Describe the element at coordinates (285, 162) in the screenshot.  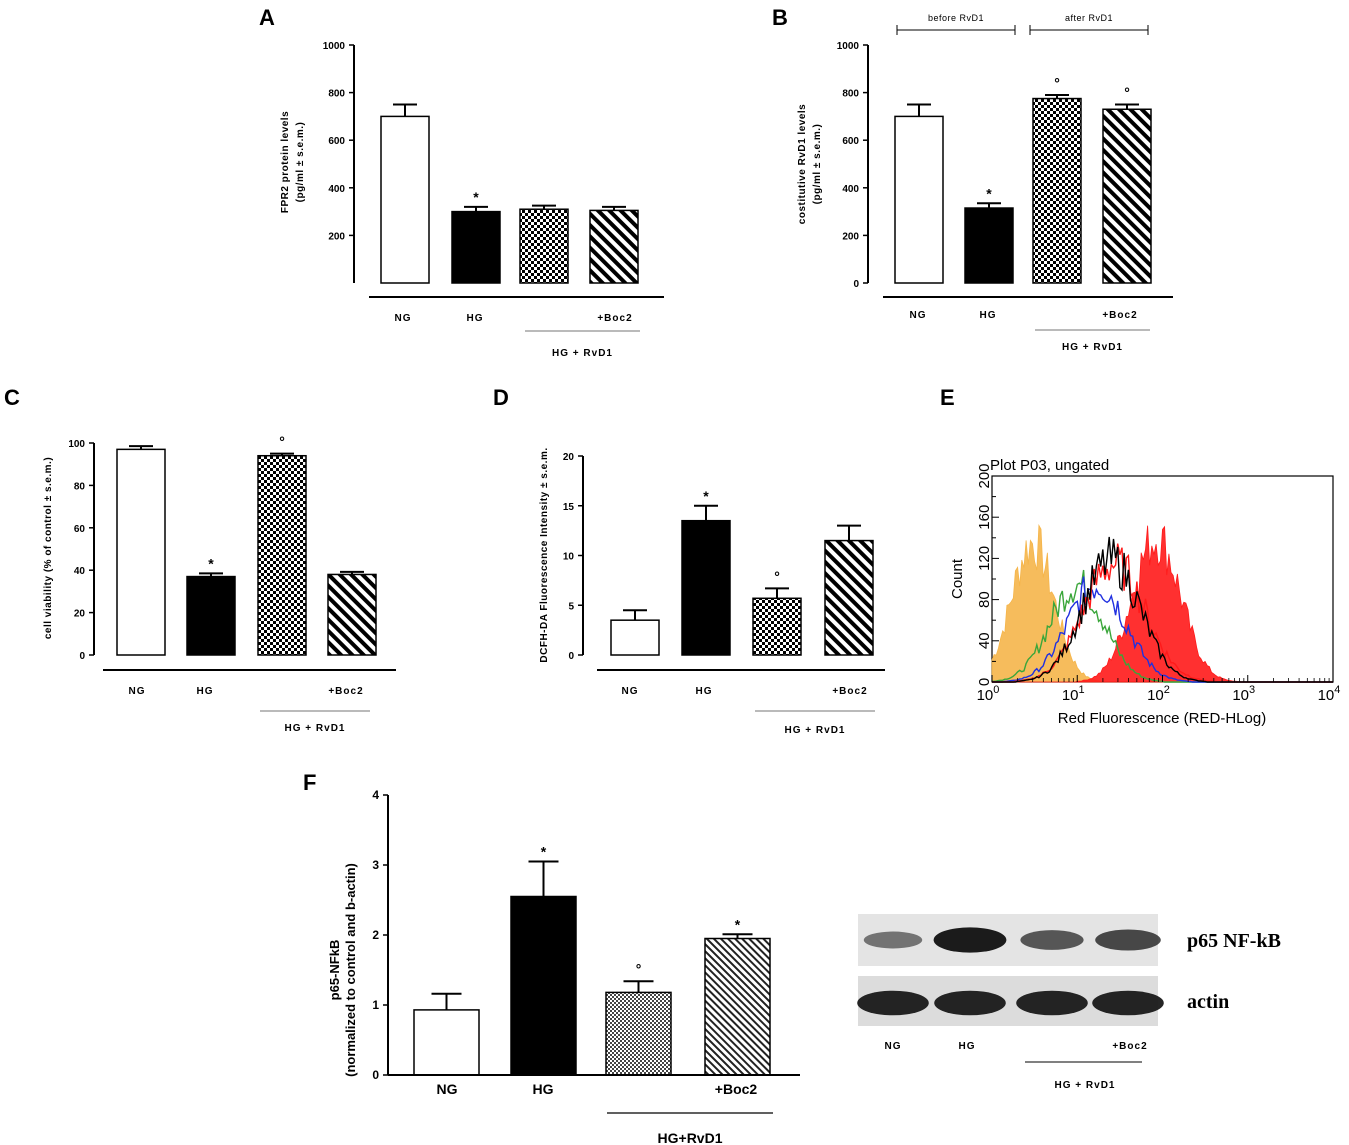
I see `chart-a-y-axis-label: FPR2 protein levels` at that location.